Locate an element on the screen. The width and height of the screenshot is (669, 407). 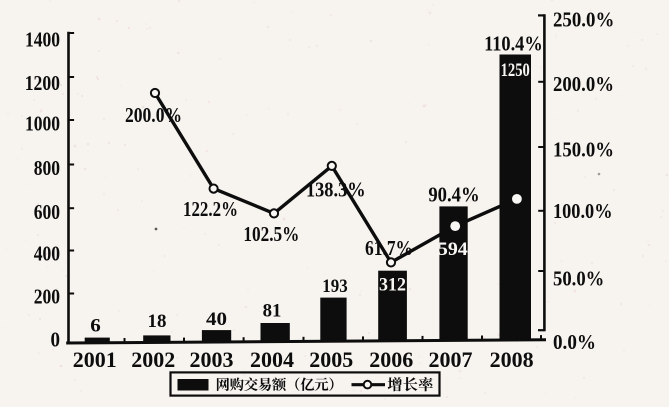
svg-text: 110.4% is located at coordinates (513, 44).